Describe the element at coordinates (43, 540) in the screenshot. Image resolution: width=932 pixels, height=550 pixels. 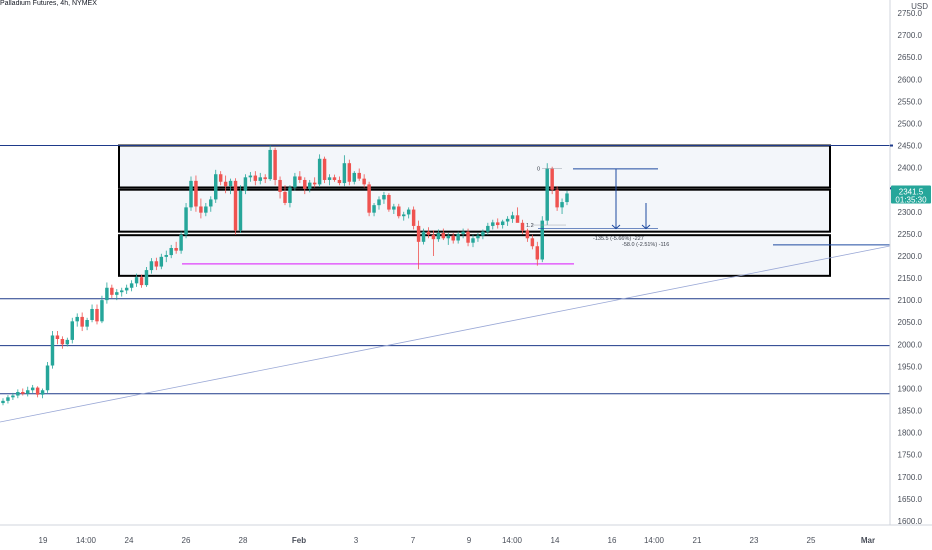
I see `x-tick-label: 19` at that location.